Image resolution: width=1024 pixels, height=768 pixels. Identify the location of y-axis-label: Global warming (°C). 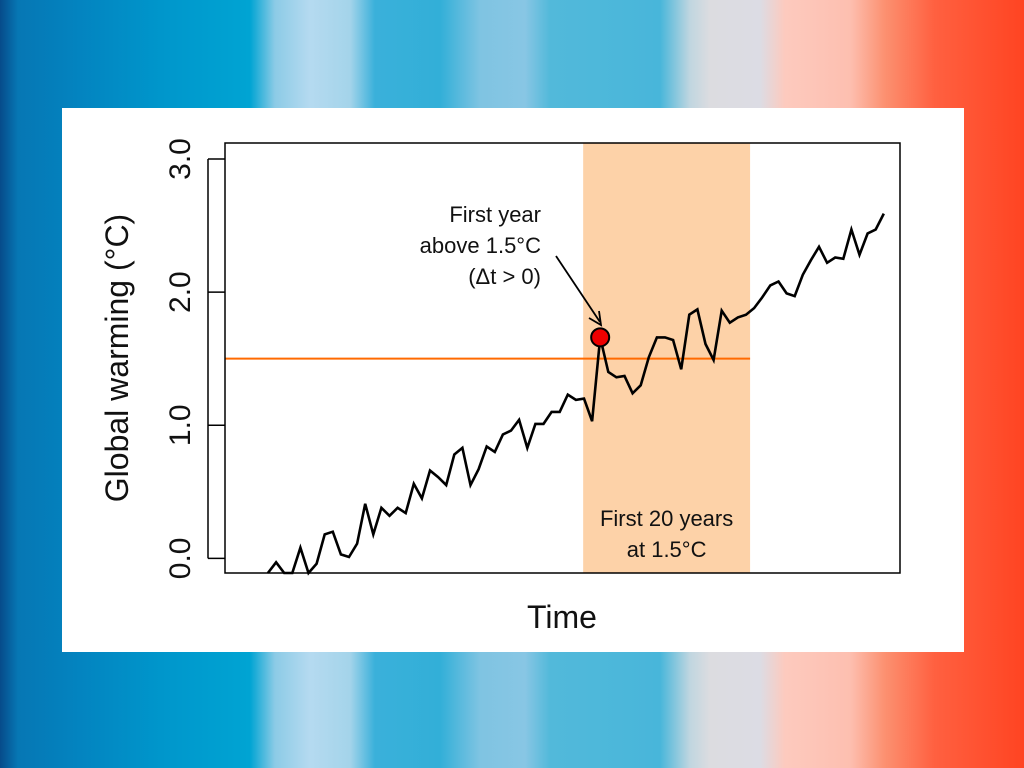
(117, 358).